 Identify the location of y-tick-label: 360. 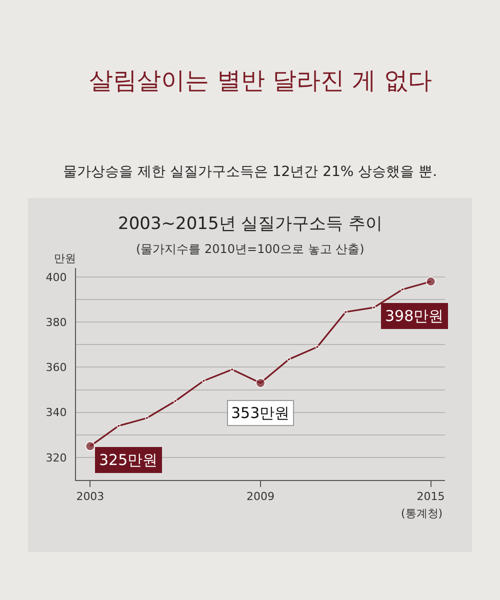
(56, 367).